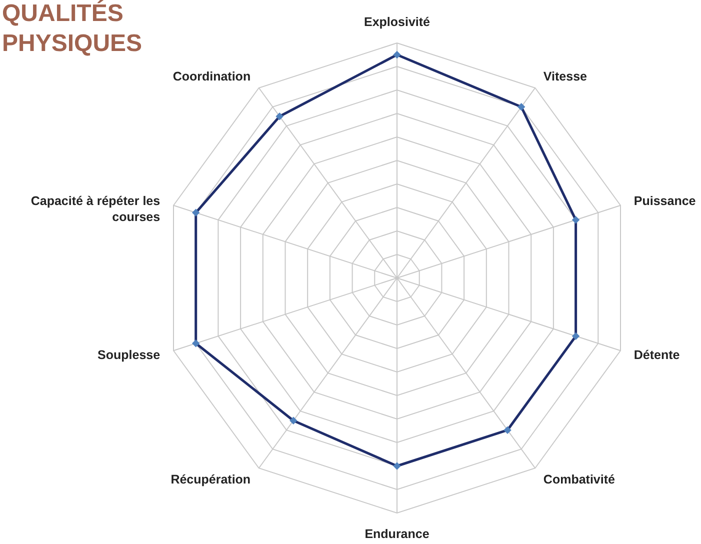  I want to click on spoke-label: Explosivité, so click(397, 21).